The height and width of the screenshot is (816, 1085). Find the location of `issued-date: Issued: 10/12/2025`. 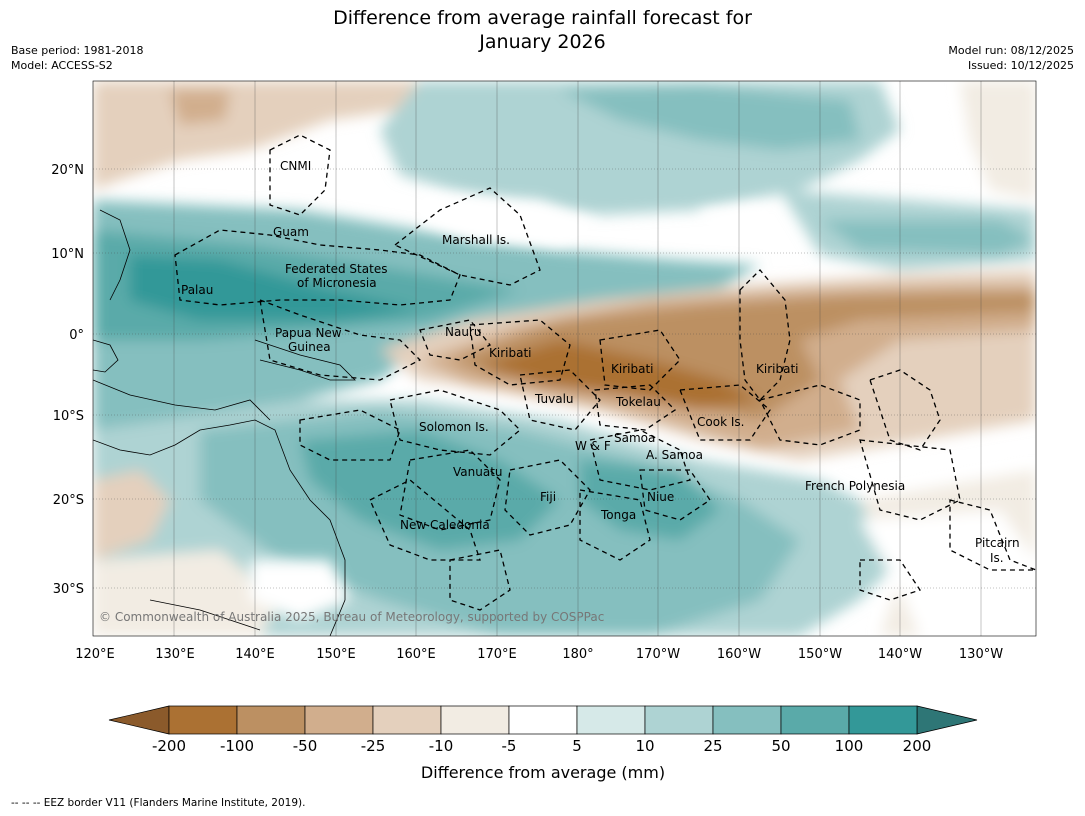

issued-date: Issued: 10/12/2025 is located at coordinates (1020, 65).